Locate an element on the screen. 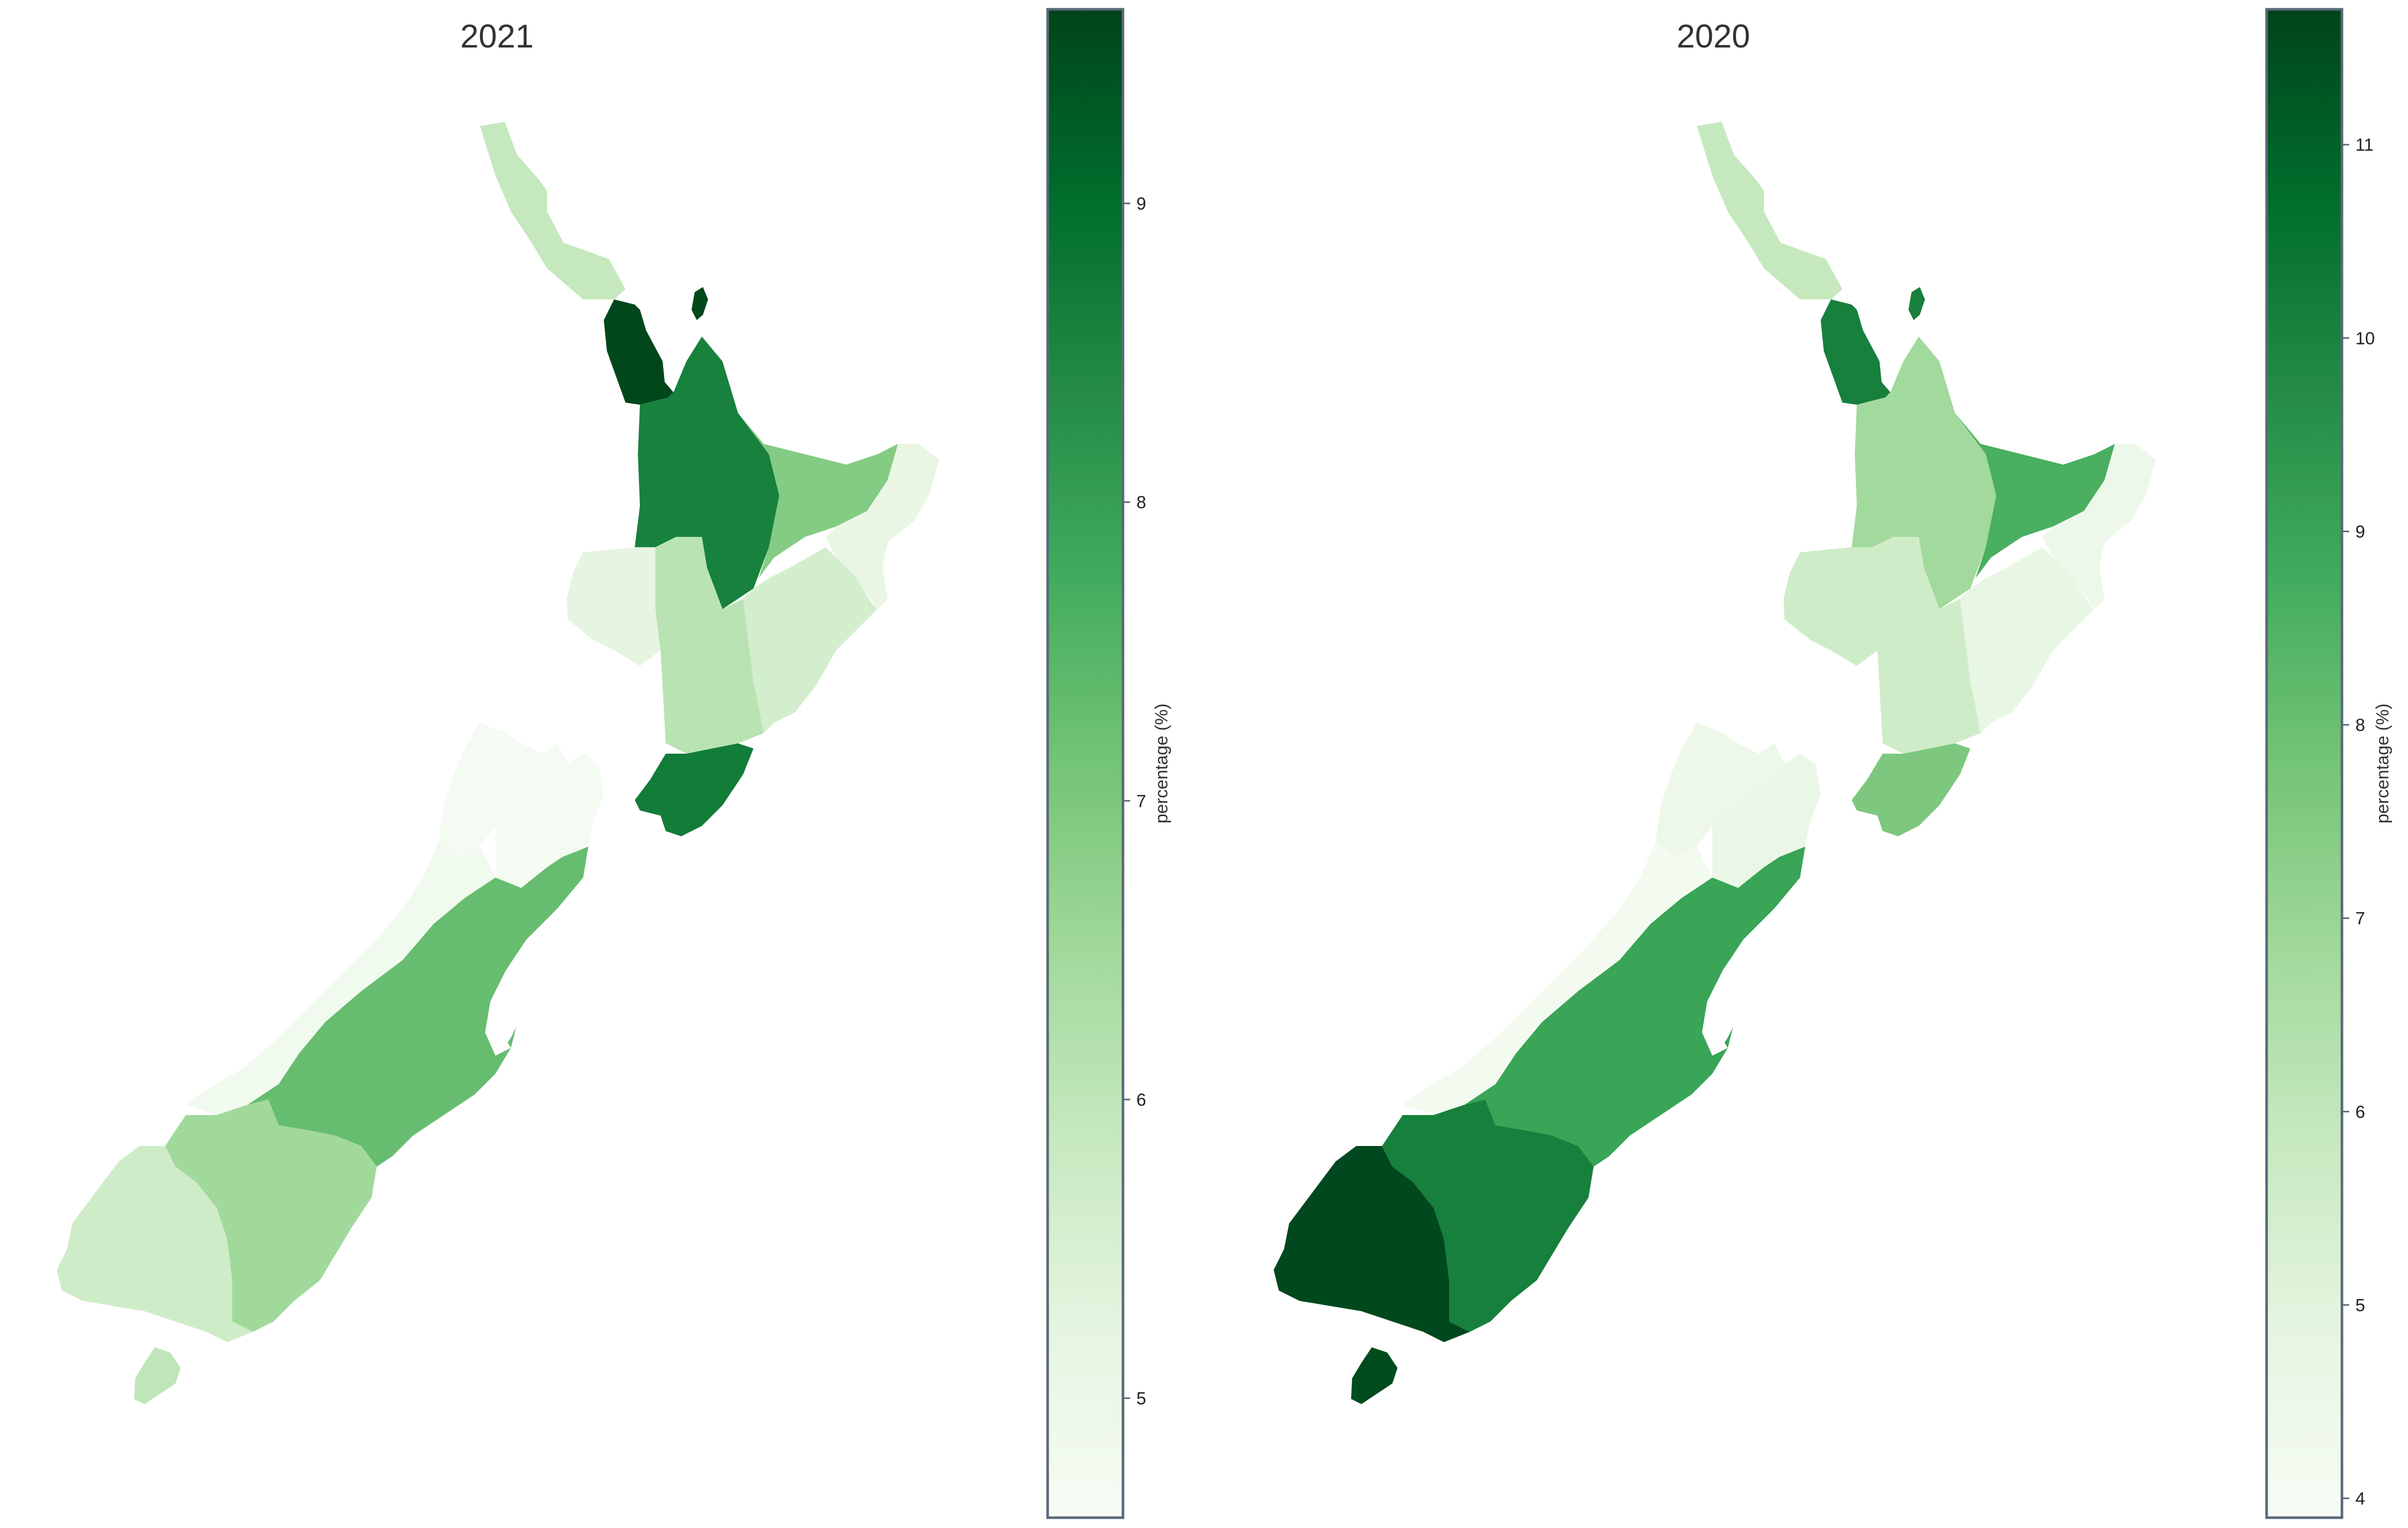  colorbar-tick-label: 10 is located at coordinates (2365, 338).